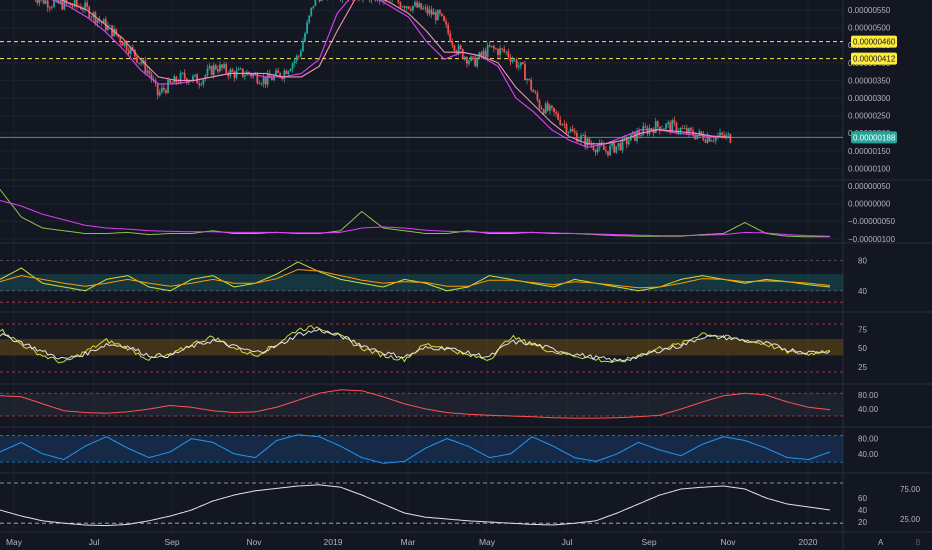  What do you see at coordinates (171, 542) in the screenshot?
I see `time-axis-label-2: Sep` at bounding box center [171, 542].